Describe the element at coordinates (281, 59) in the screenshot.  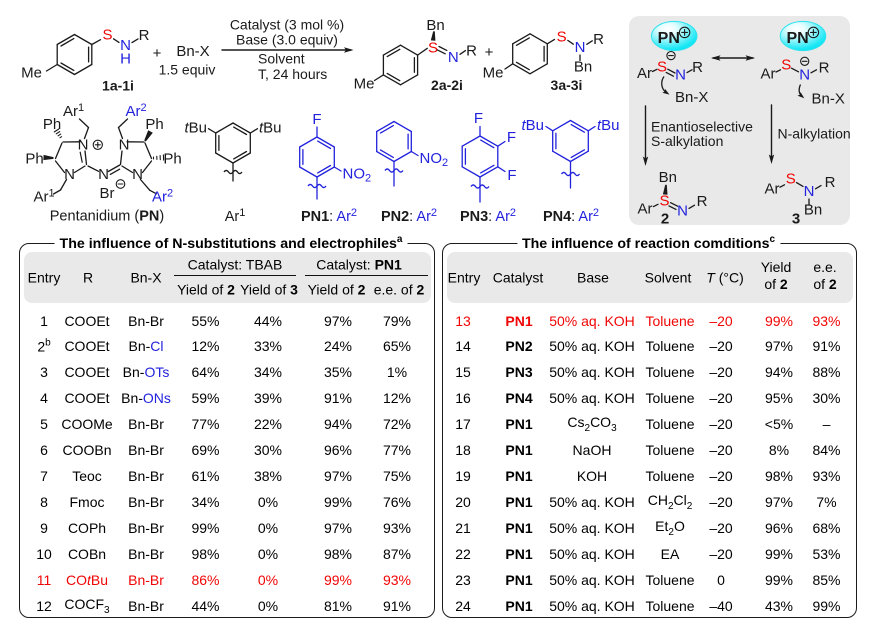
I see `svg-text: Solvent` at that location.